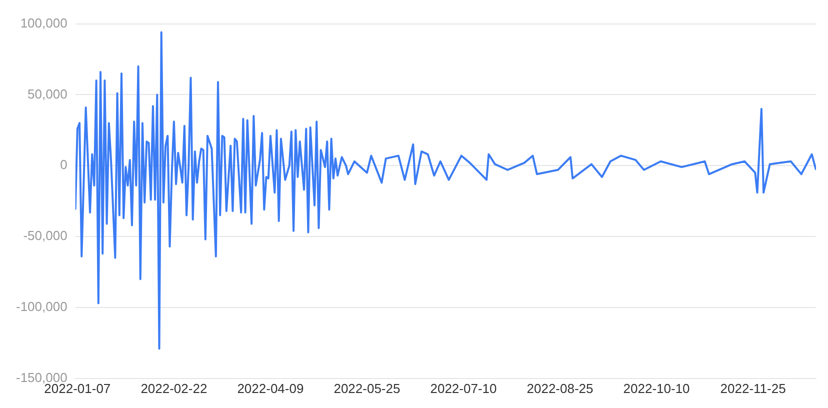 This screenshot has width=828, height=408. I want to click on x-tick-label: 2022-02-22, so click(174, 388).